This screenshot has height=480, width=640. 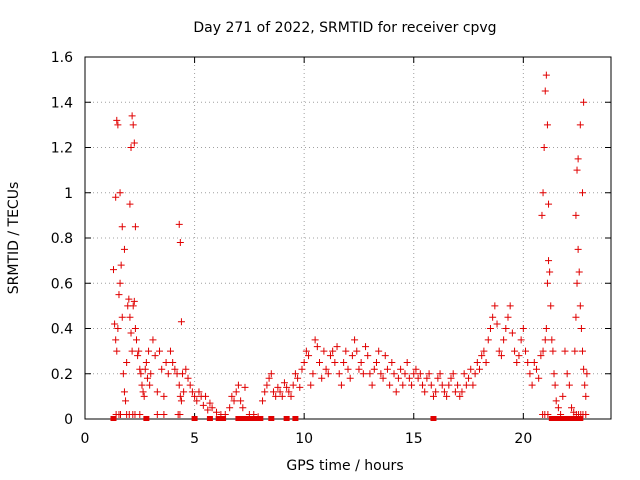 I want to click on y-tick-labels: 0 0.2 0.4 0.6 0.8 1 1.2 1.4 1.6, so click(x=62, y=239).